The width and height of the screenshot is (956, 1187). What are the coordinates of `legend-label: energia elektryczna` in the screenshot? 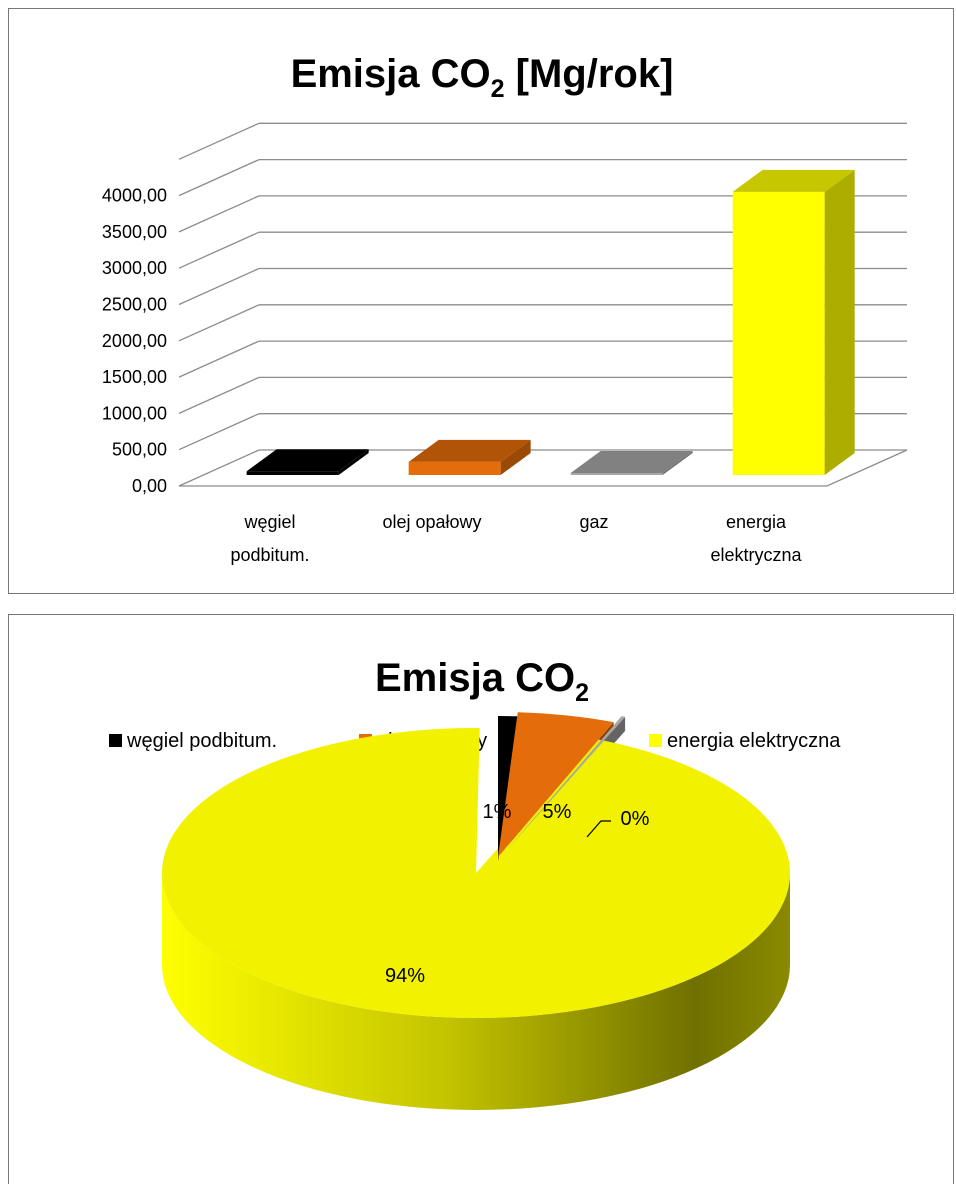 It's located at (754, 741).